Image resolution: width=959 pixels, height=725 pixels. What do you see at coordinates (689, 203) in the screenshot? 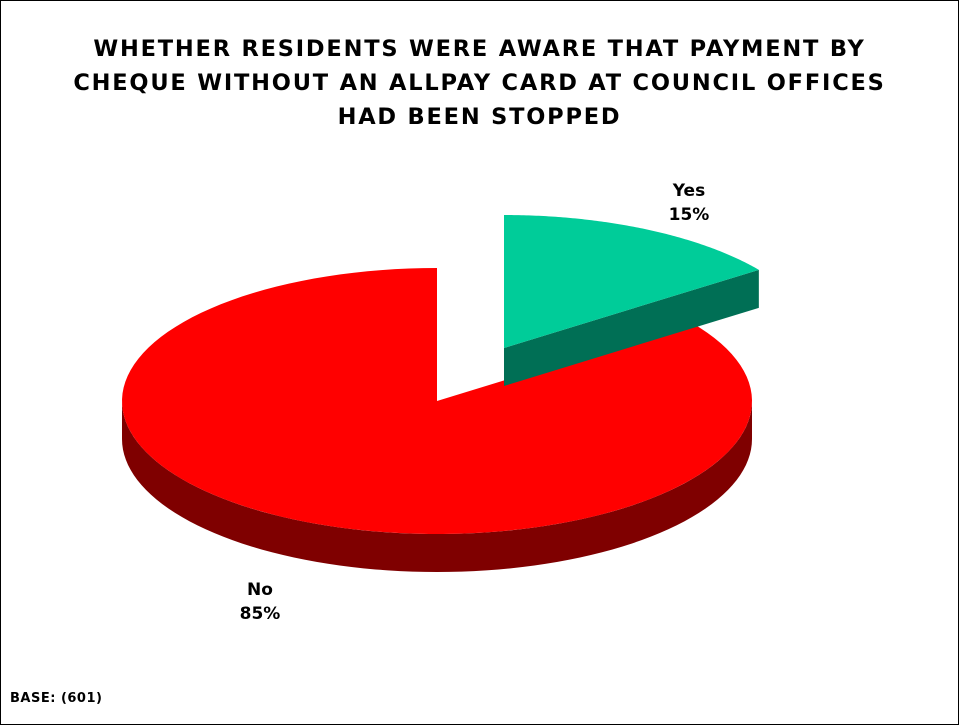
I see `slice-label-yes: Yes 15%` at bounding box center [689, 203].